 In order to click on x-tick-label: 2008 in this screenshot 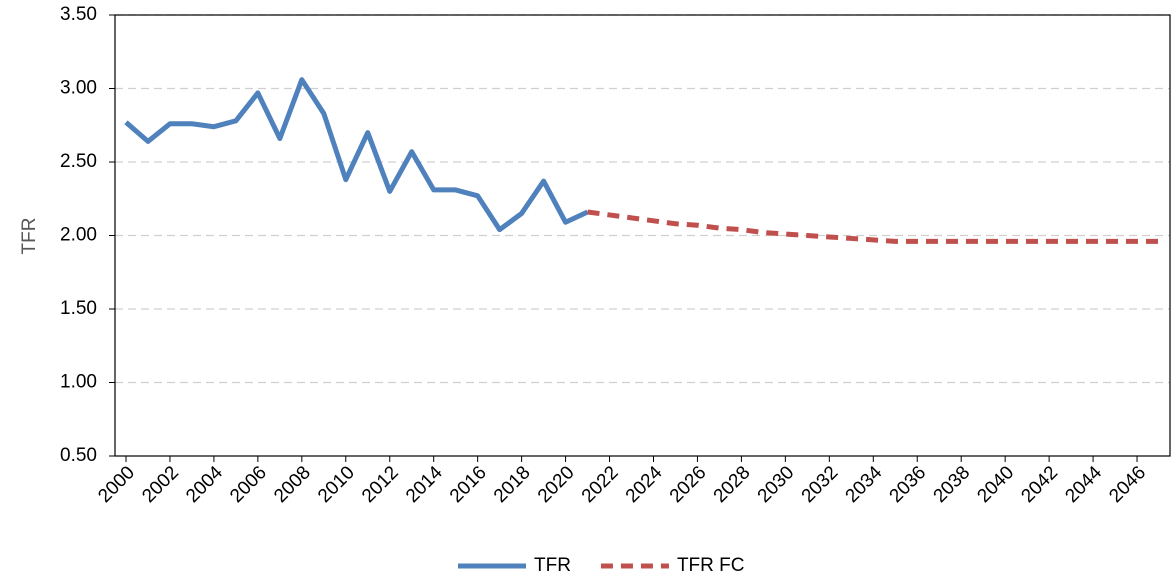, I will do `click(292, 484)`.